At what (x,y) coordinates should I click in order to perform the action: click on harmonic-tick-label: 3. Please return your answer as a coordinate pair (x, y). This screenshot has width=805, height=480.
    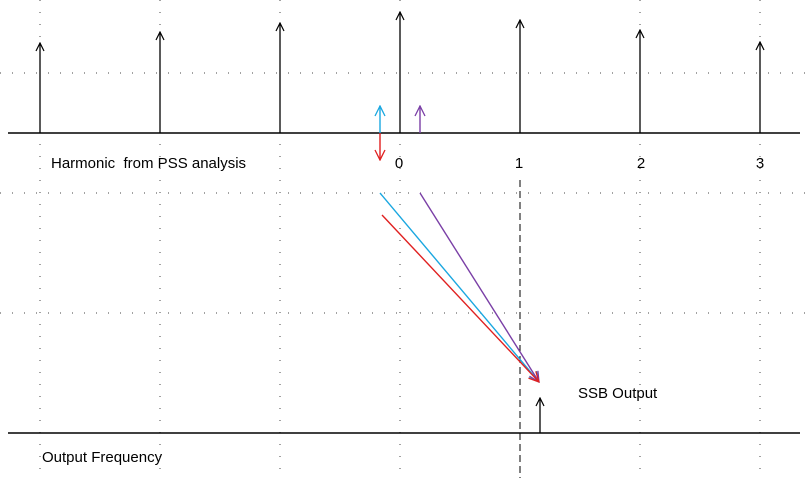
    Looking at the image, I should click on (760, 163).